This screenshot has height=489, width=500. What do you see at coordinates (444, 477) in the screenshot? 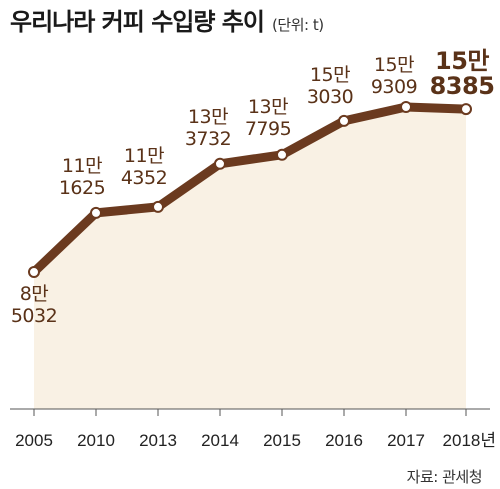
I see `chart-source: 자료: 관세청` at bounding box center [444, 477].